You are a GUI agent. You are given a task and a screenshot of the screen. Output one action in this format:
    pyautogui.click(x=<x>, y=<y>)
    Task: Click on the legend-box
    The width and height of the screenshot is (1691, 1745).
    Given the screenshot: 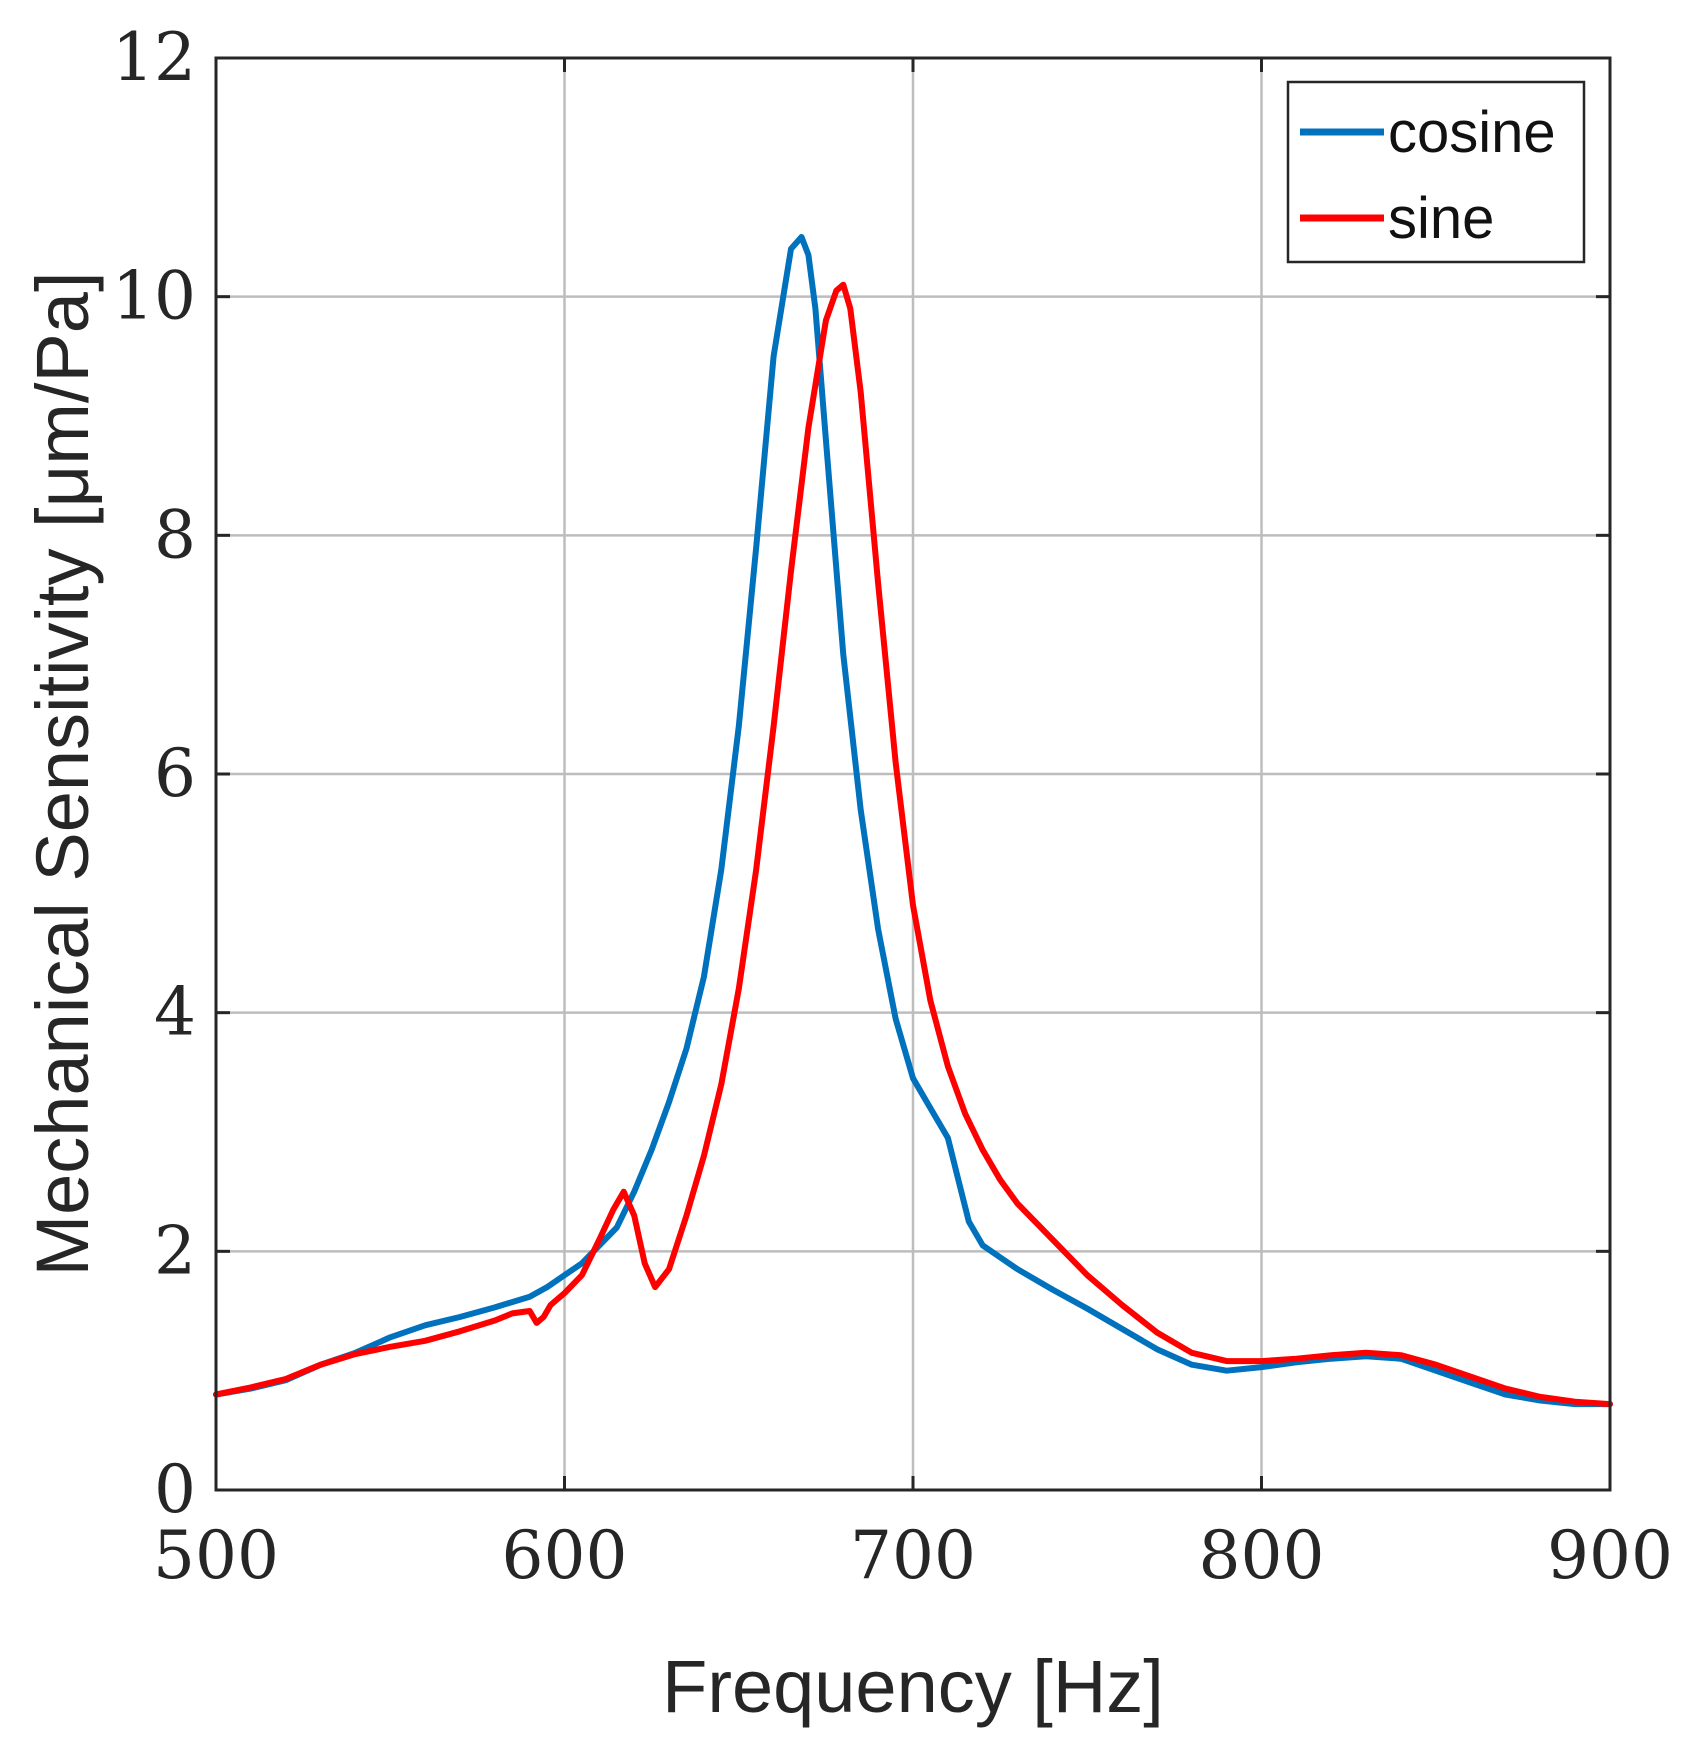 What is the action you would take?
    pyautogui.click(x=1436, y=172)
    